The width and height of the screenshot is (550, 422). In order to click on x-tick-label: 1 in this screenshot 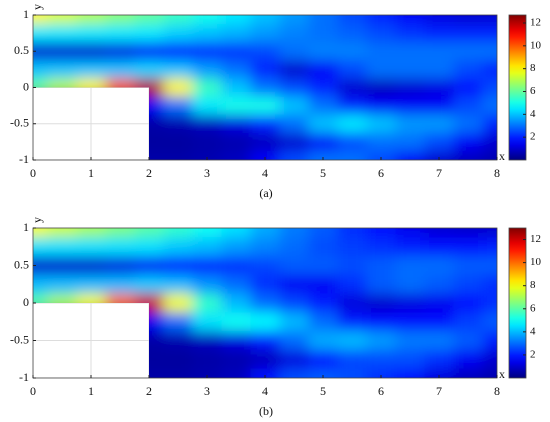, I will do `click(91, 173)`.